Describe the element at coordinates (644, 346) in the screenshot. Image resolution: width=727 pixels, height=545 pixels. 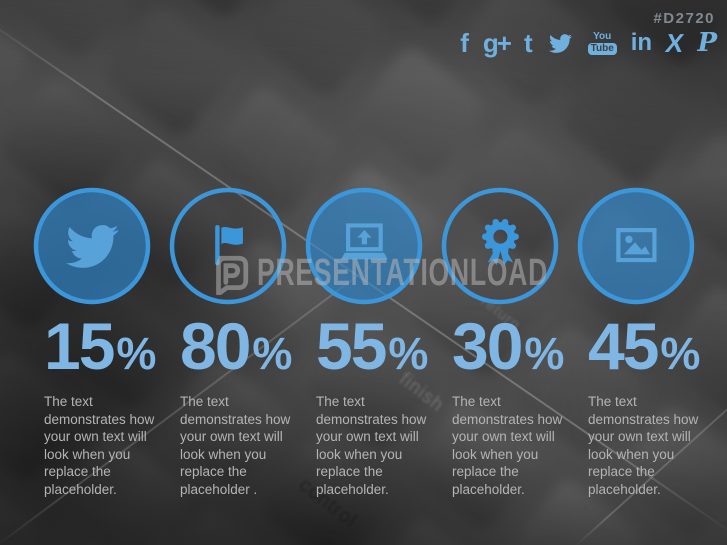
I see `stat-value: 45%` at that location.